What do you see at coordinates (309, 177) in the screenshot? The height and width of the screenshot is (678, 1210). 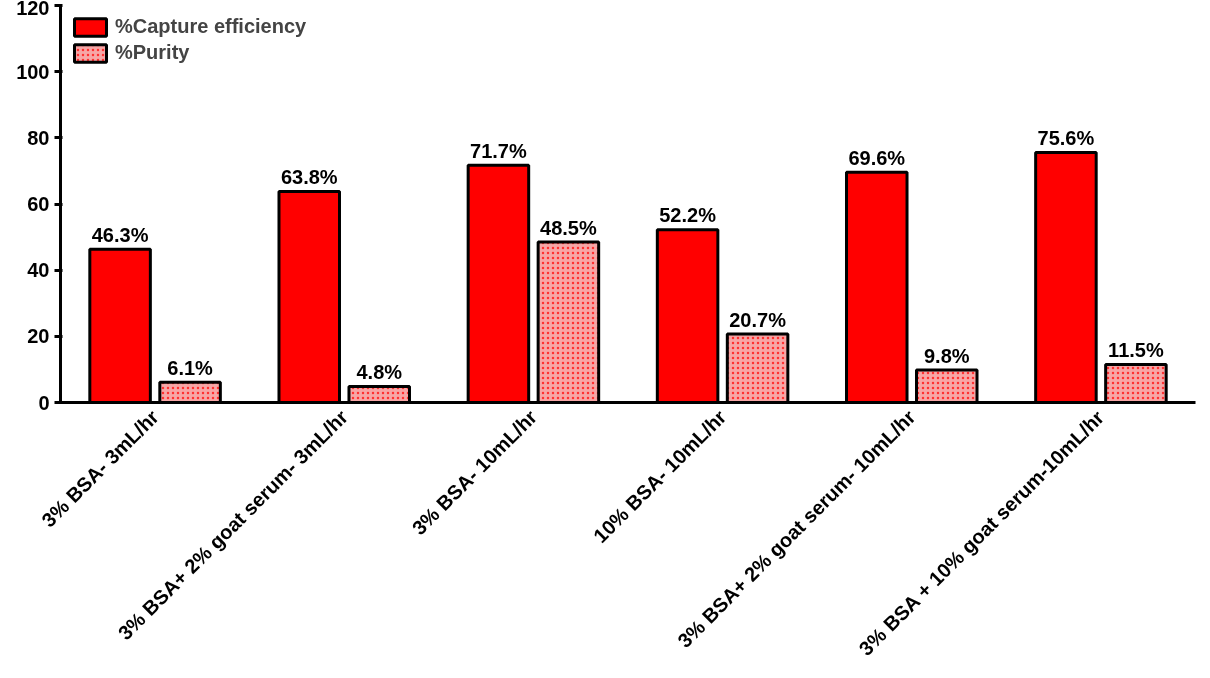 I see `data-label: 63.8%` at bounding box center [309, 177].